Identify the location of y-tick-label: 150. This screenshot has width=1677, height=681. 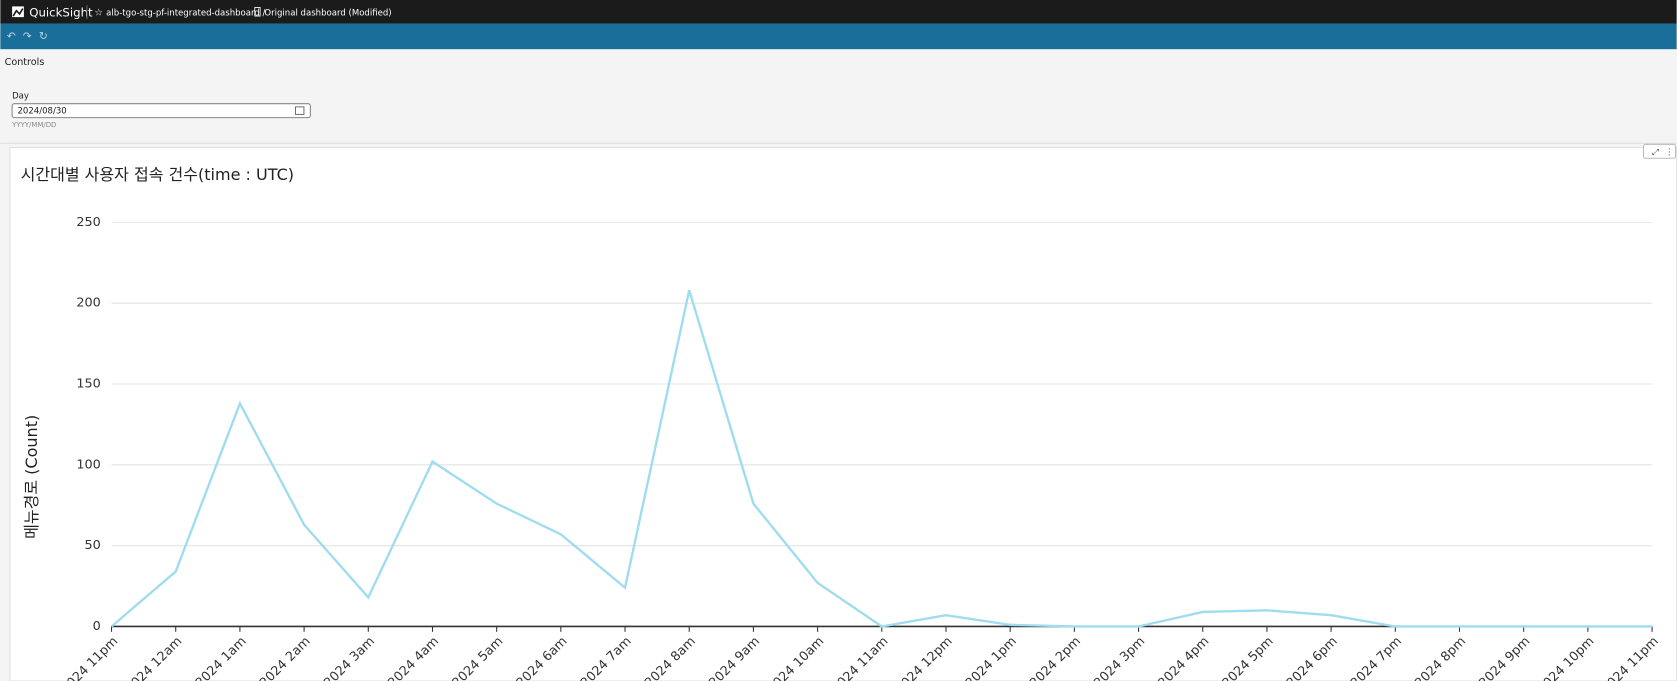
(88, 384).